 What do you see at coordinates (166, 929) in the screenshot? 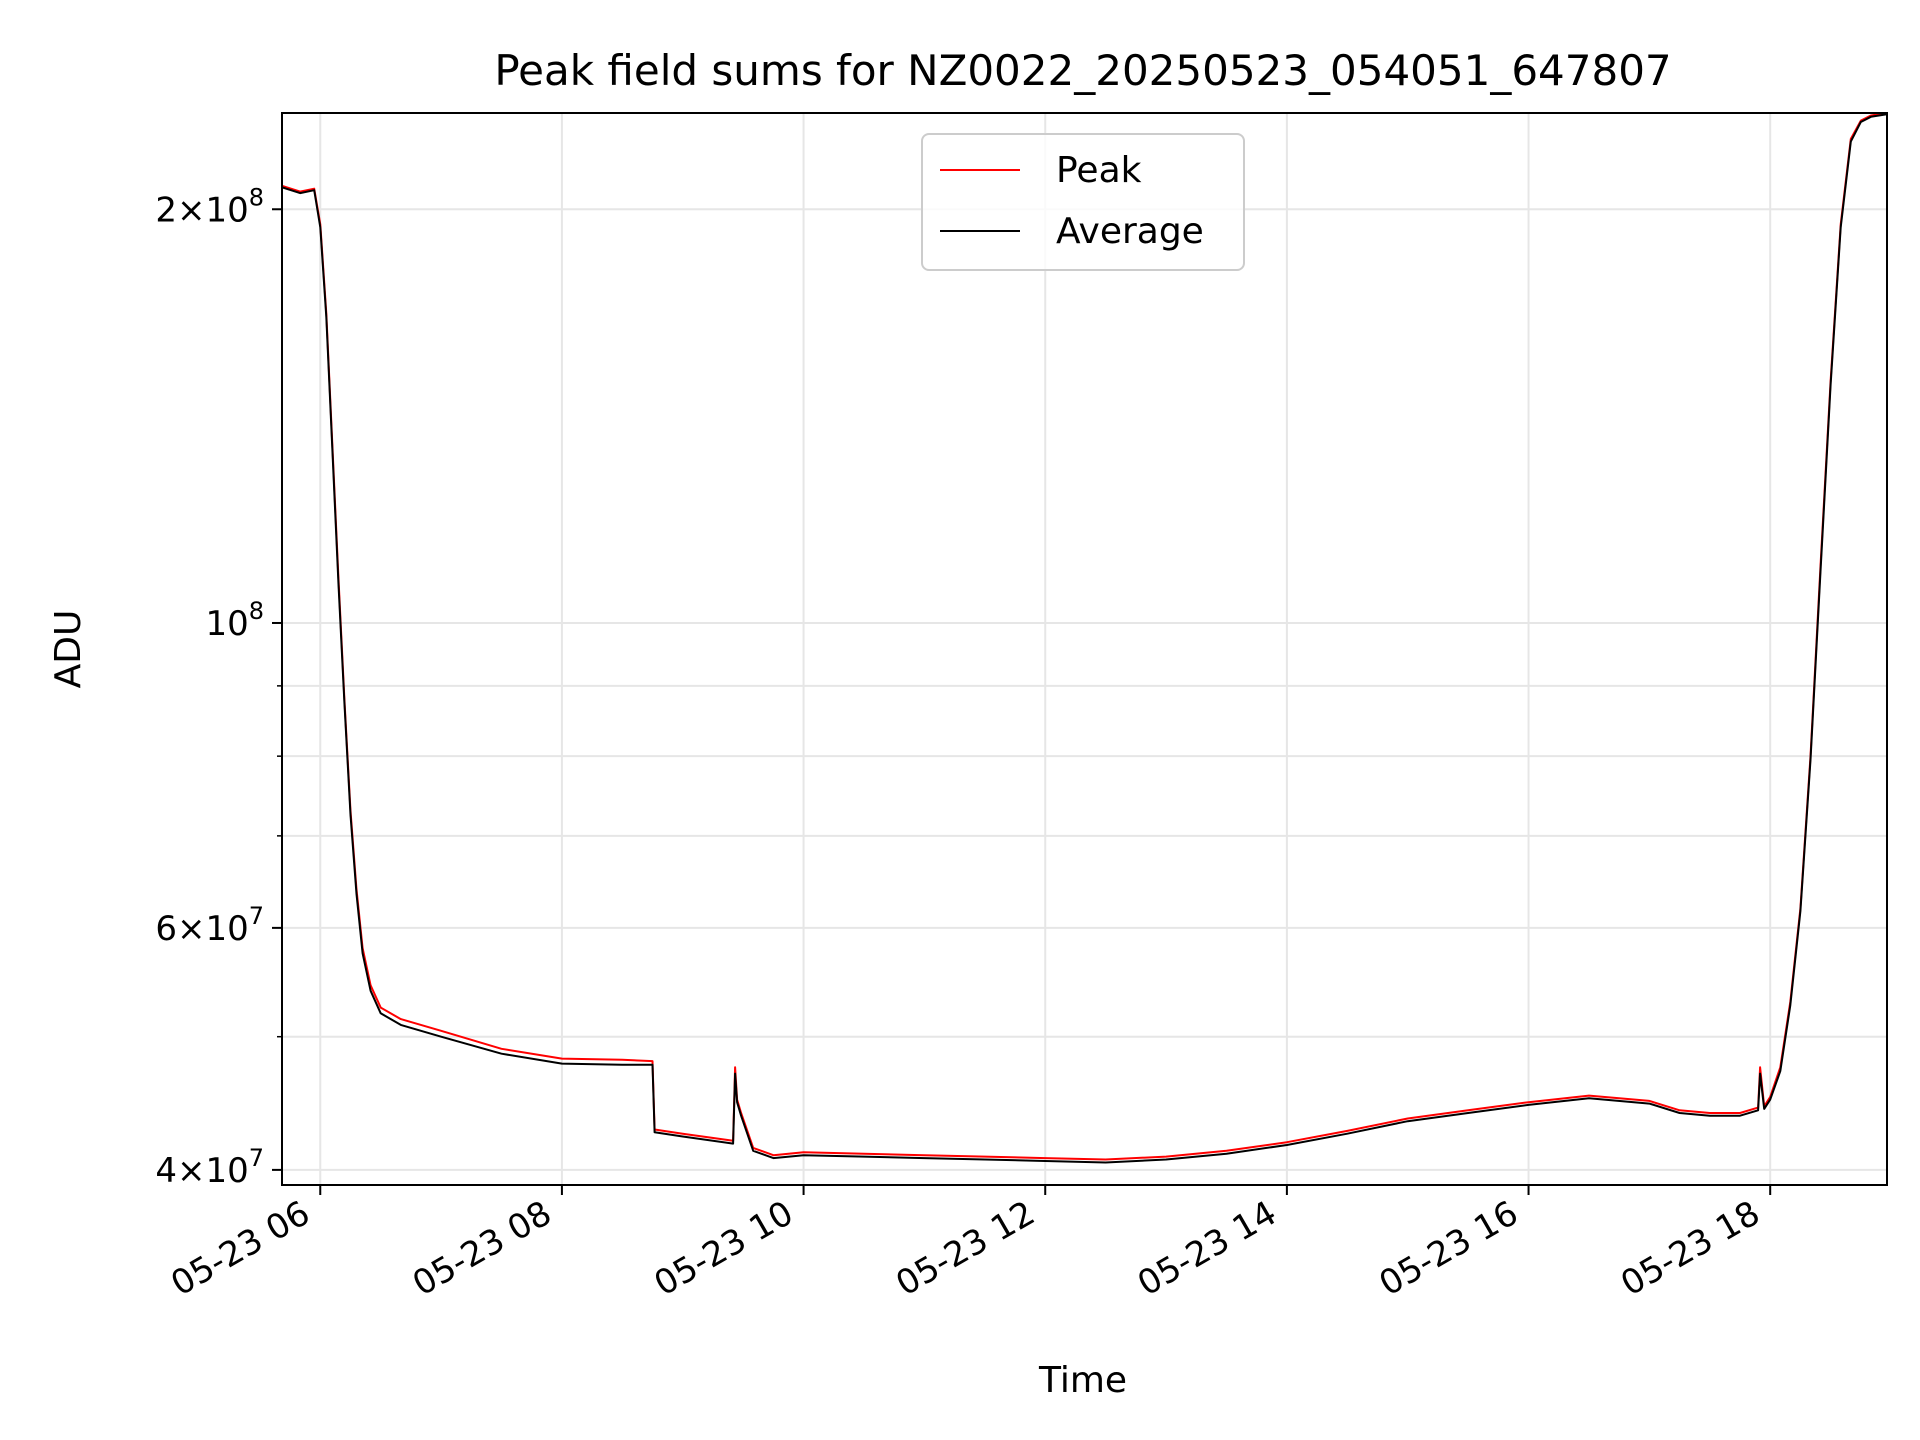
I see `y-tick-mantissa: 6` at bounding box center [166, 929].